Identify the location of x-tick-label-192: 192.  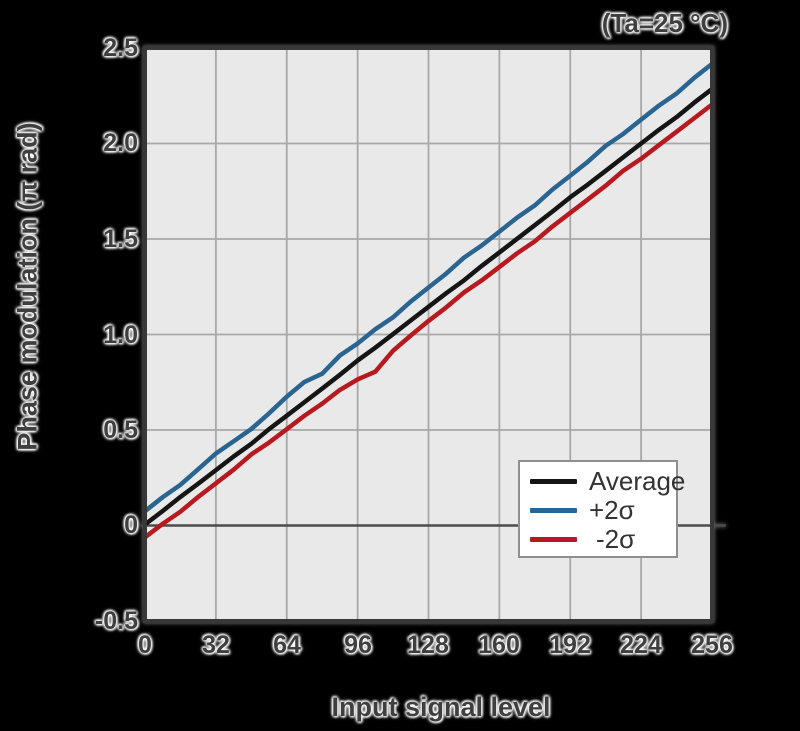
(570, 645).